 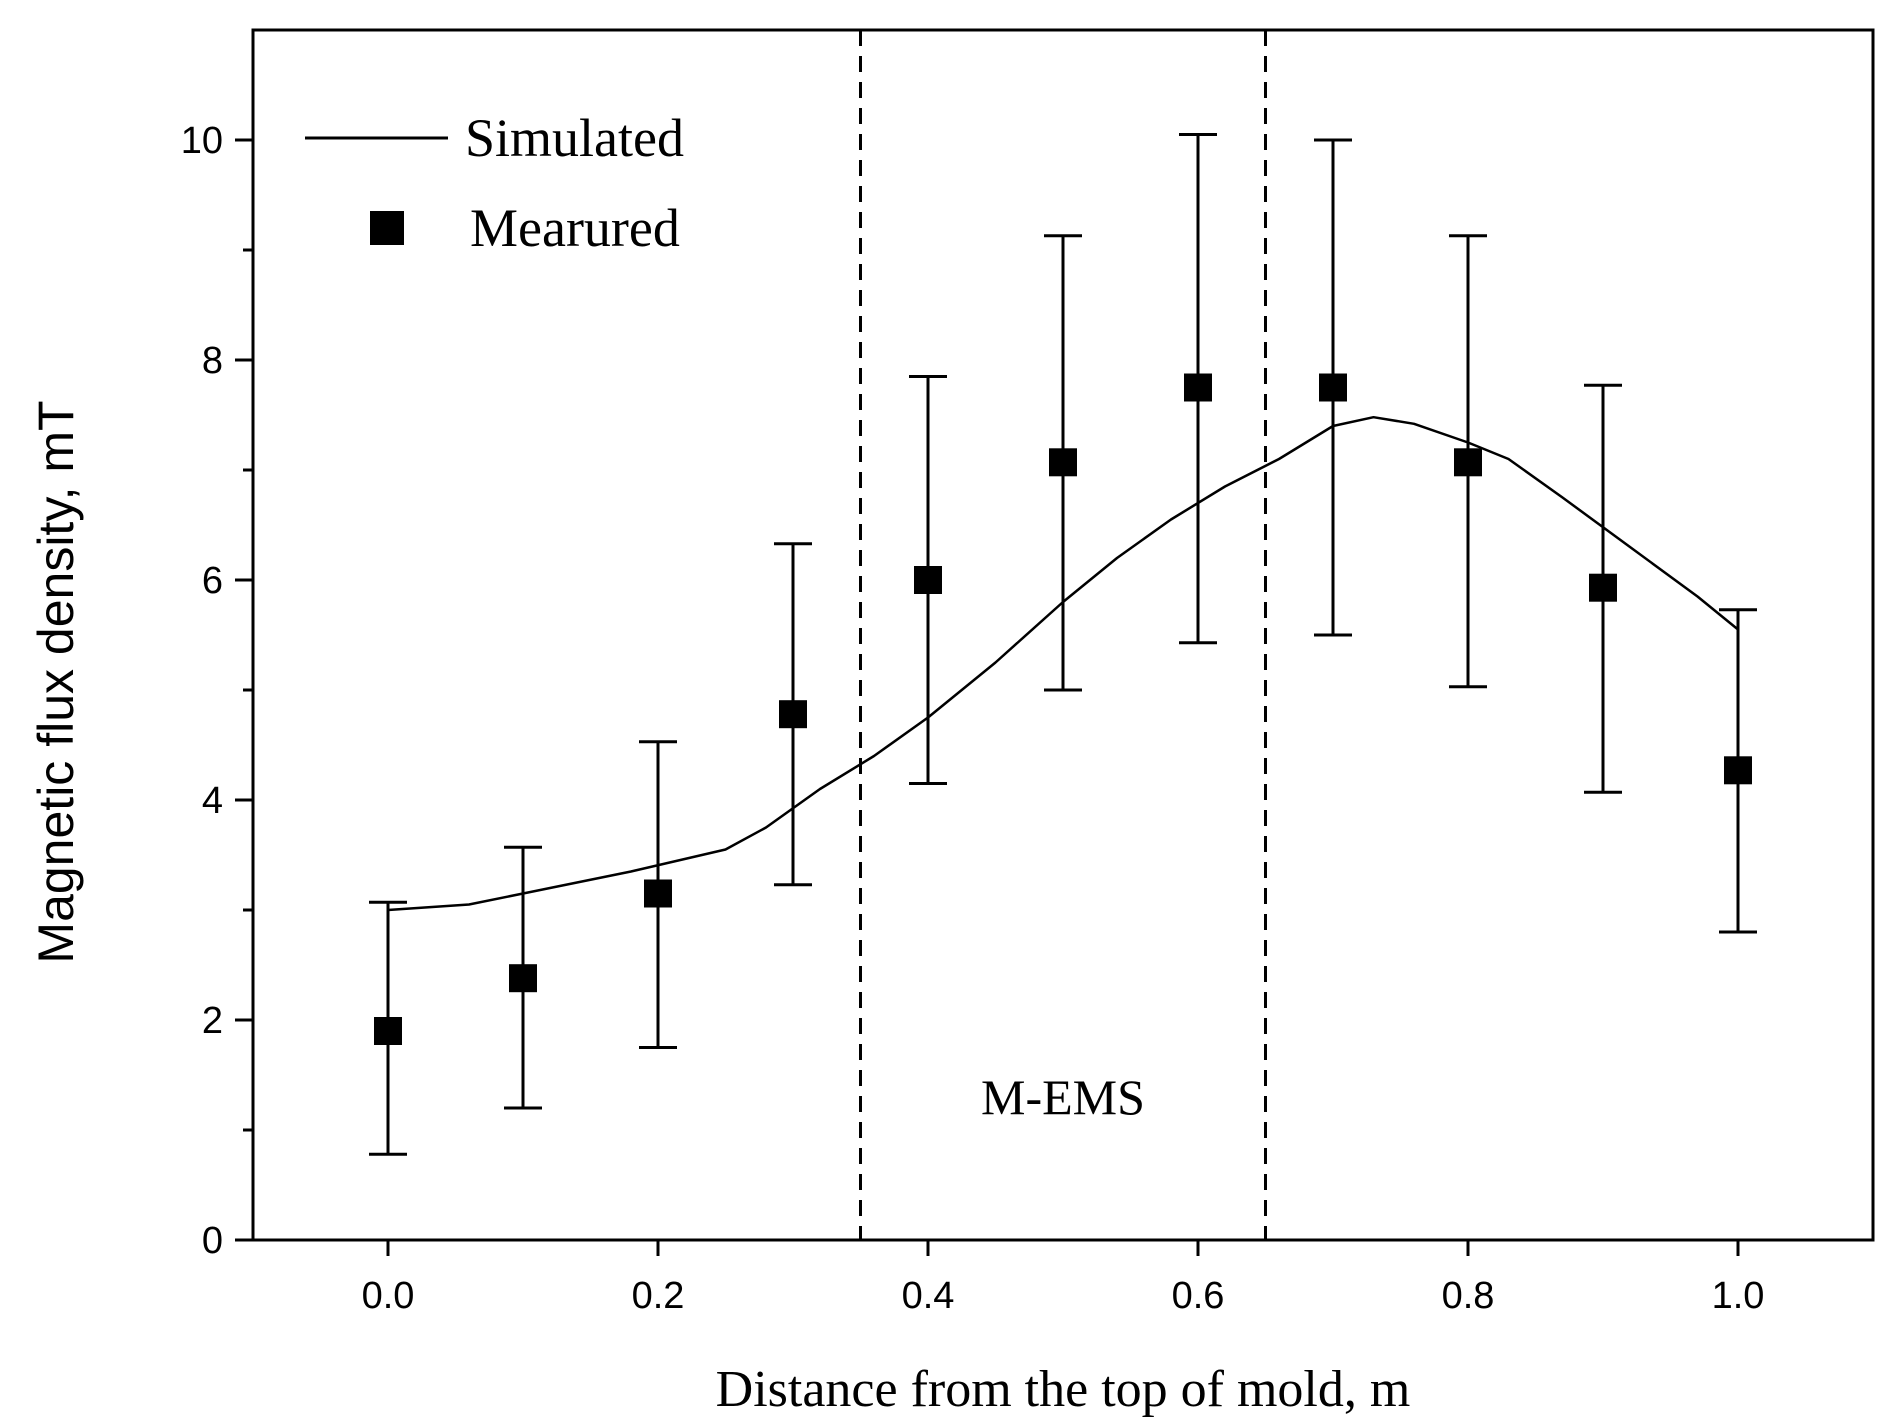 What do you see at coordinates (1063, 1389) in the screenshot?
I see `x-axis-title: Distance from the top of mold, m` at bounding box center [1063, 1389].